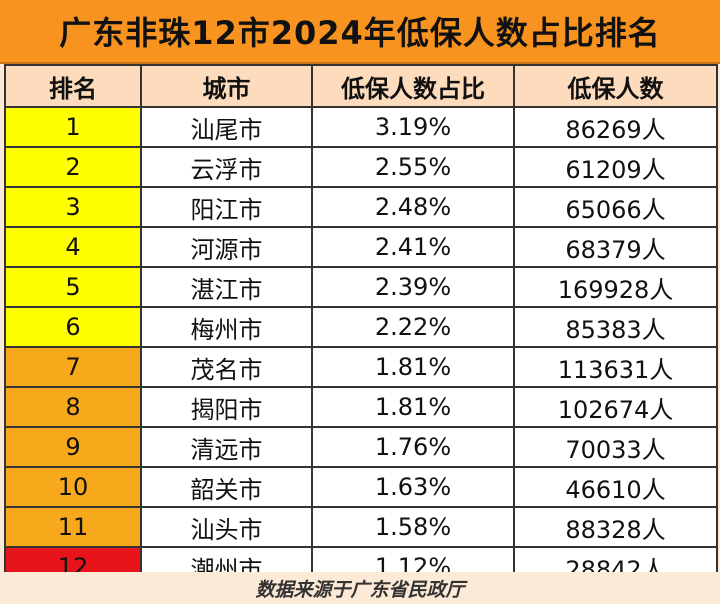 This screenshot has height=604, width=720. I want to click on table-row: 11 汕头市 1.58% 88328人, so click(361, 527).